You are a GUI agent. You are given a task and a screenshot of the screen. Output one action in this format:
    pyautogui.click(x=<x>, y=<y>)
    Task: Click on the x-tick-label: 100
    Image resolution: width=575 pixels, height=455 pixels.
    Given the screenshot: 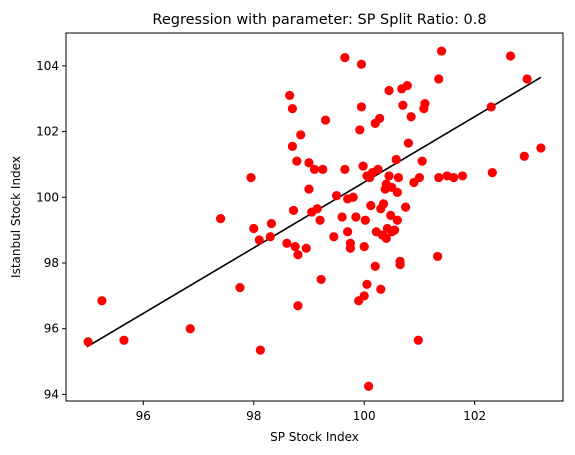 What is the action you would take?
    pyautogui.click(x=364, y=416)
    